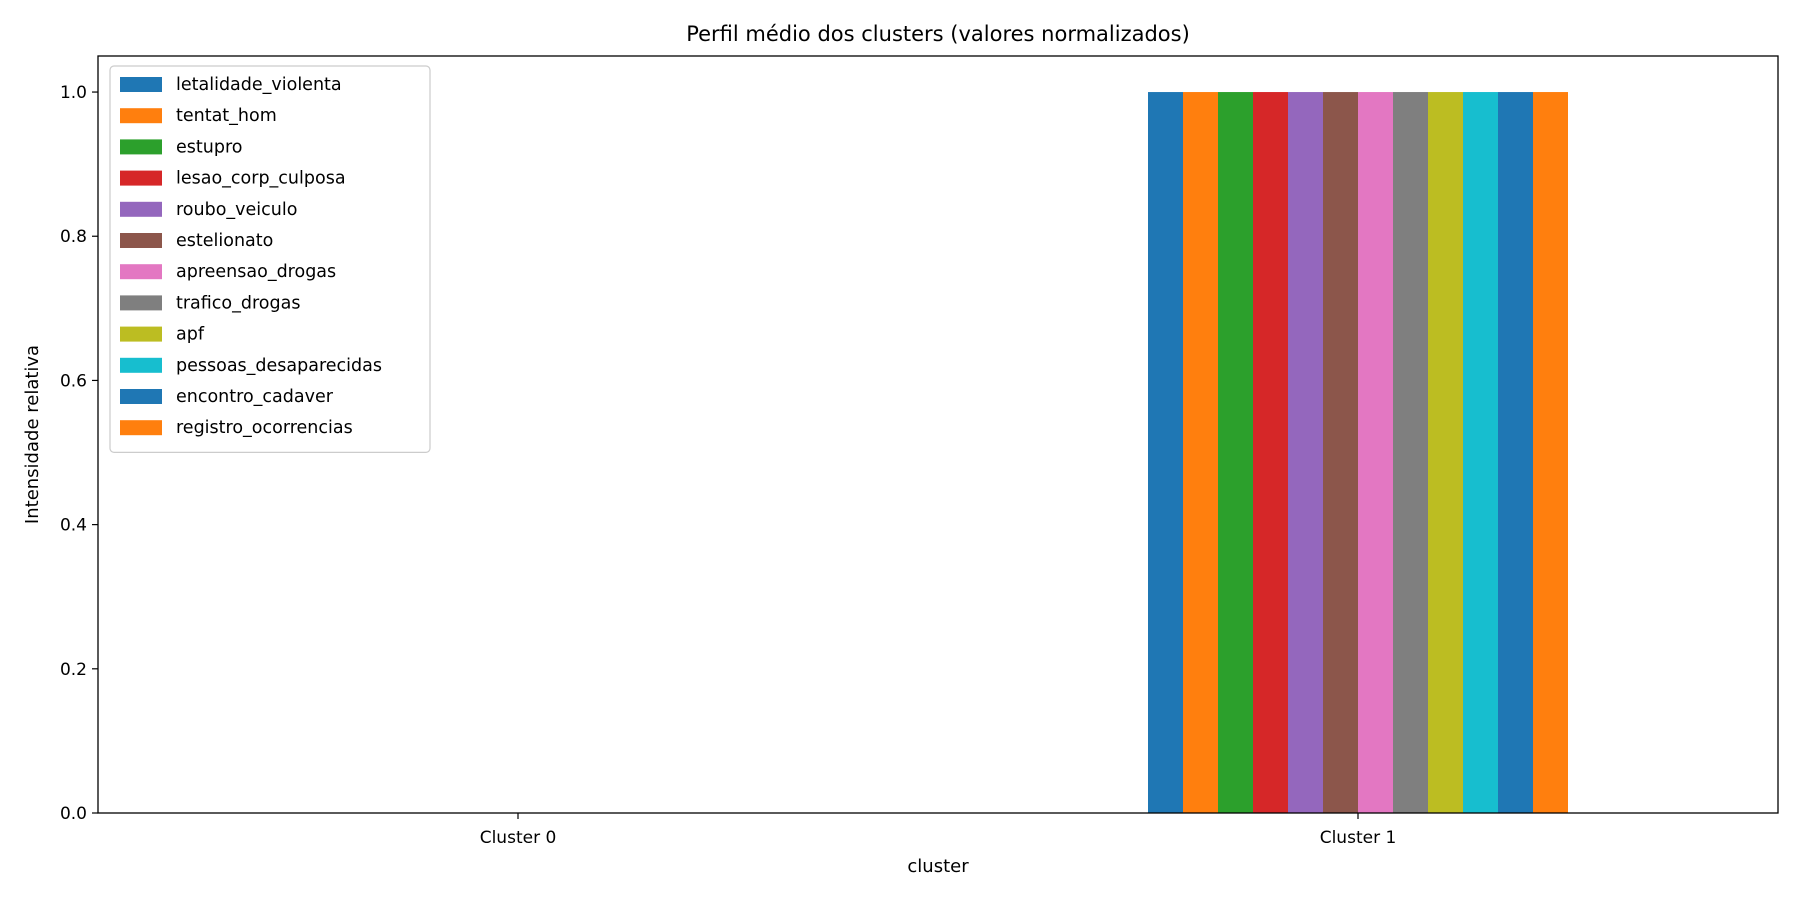 The image size is (1800, 904). Describe the element at coordinates (279, 366) in the screenshot. I see `legend-label: pessoas_desaparecidas` at that location.